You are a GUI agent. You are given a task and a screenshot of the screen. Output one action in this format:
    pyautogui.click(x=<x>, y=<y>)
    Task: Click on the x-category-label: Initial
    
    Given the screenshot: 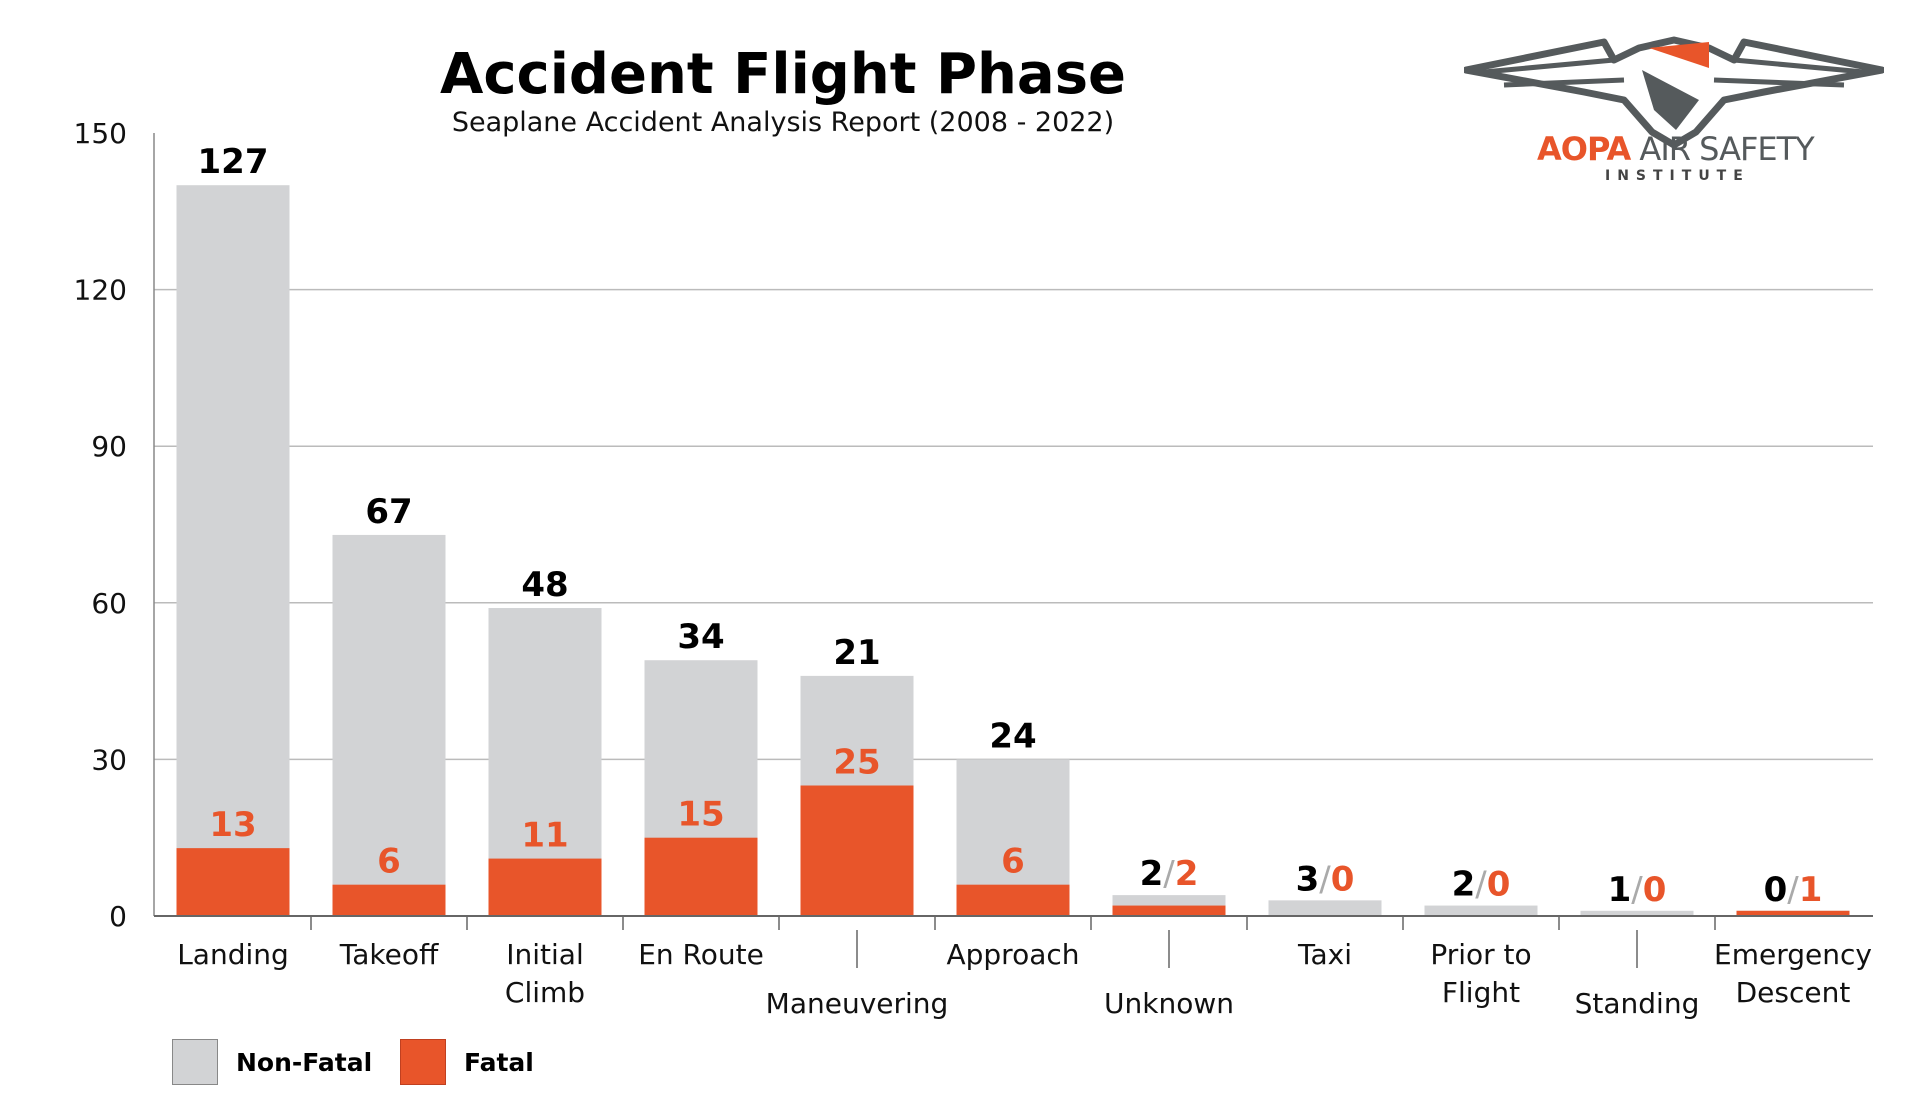 What is the action you would take?
    pyautogui.click(x=544, y=954)
    